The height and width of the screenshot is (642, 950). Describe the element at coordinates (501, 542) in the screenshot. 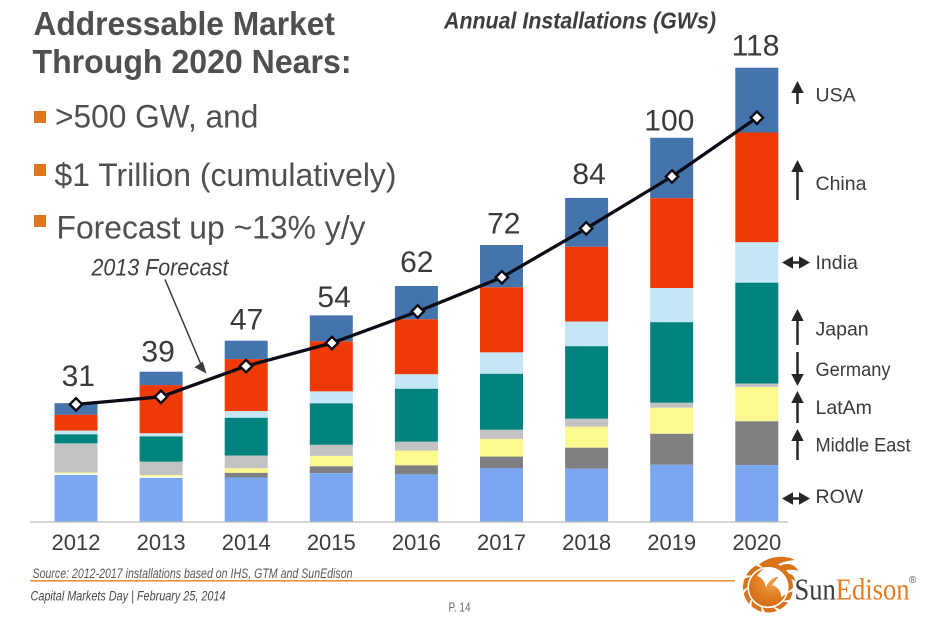

I see `svg-text: 2017` at that location.